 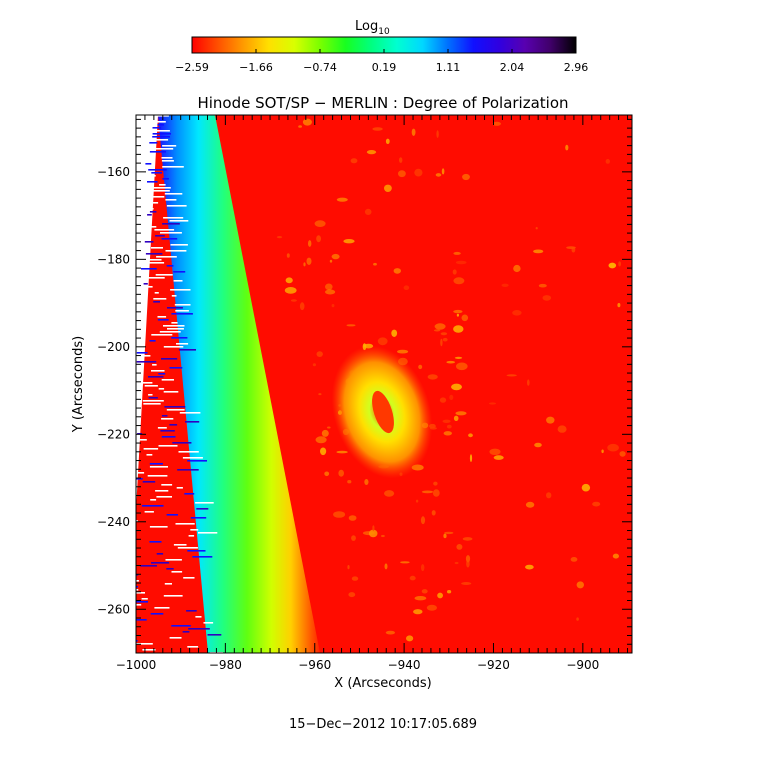 What do you see at coordinates (78, 384) in the screenshot?
I see `y-axis-label: Y (Arcseconds)` at bounding box center [78, 384].